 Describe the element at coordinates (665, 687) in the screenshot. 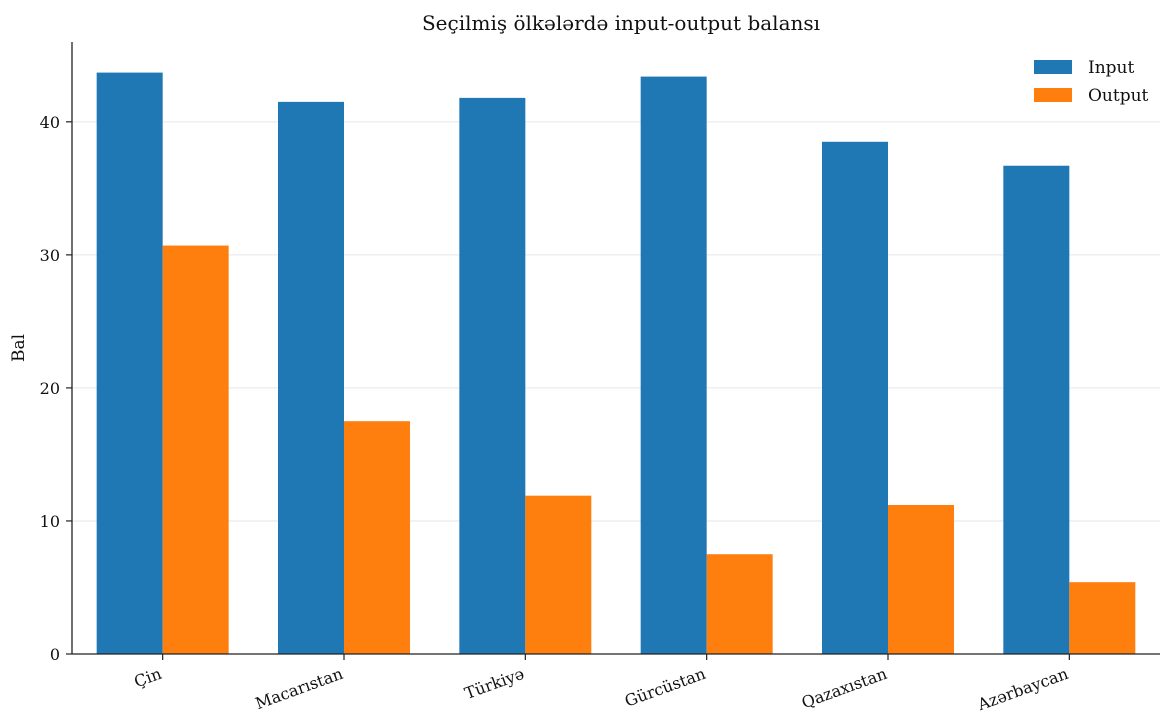

I see `x-tick-label: Gürcüstan` at that location.